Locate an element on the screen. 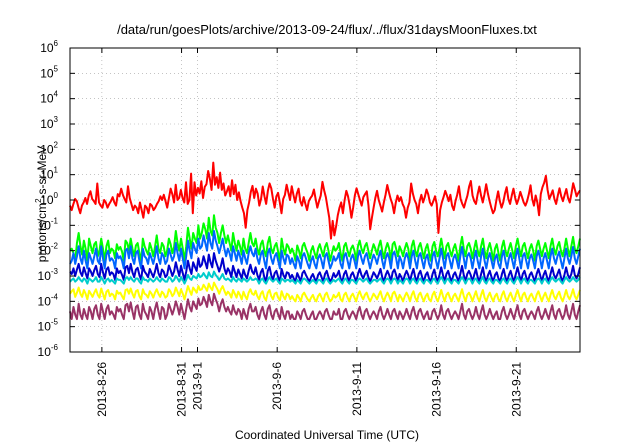 Image resolution: width=640 pixels, height=448 pixels. y-tick-exponent: -6 is located at coordinates (55, 347).